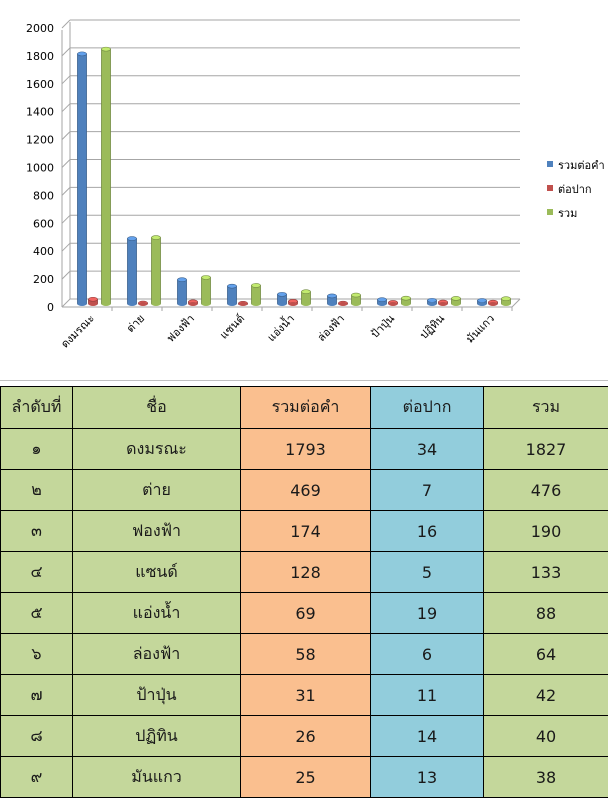  Describe the element at coordinates (157, 490) in the screenshot. I see `cell-name: ต่าย` at that location.